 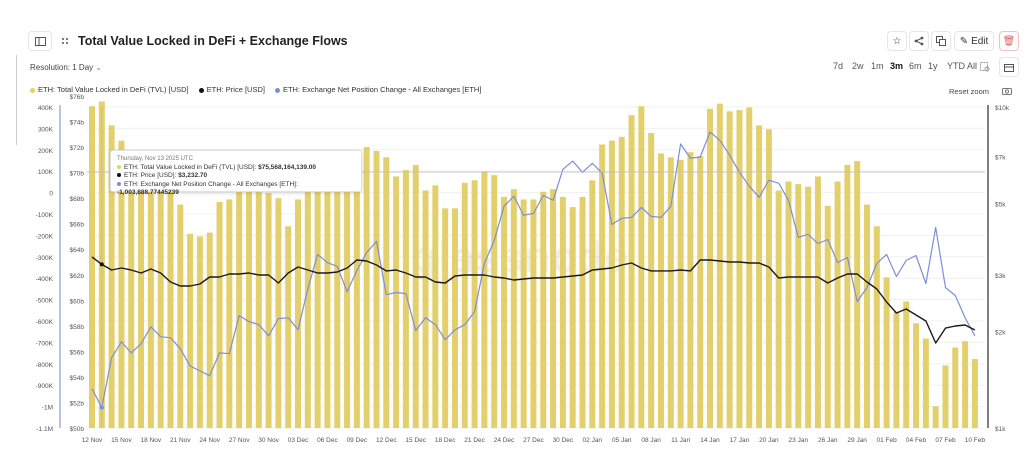 What do you see at coordinates (877, 66) in the screenshot?
I see `range-1m: 1m` at bounding box center [877, 66].